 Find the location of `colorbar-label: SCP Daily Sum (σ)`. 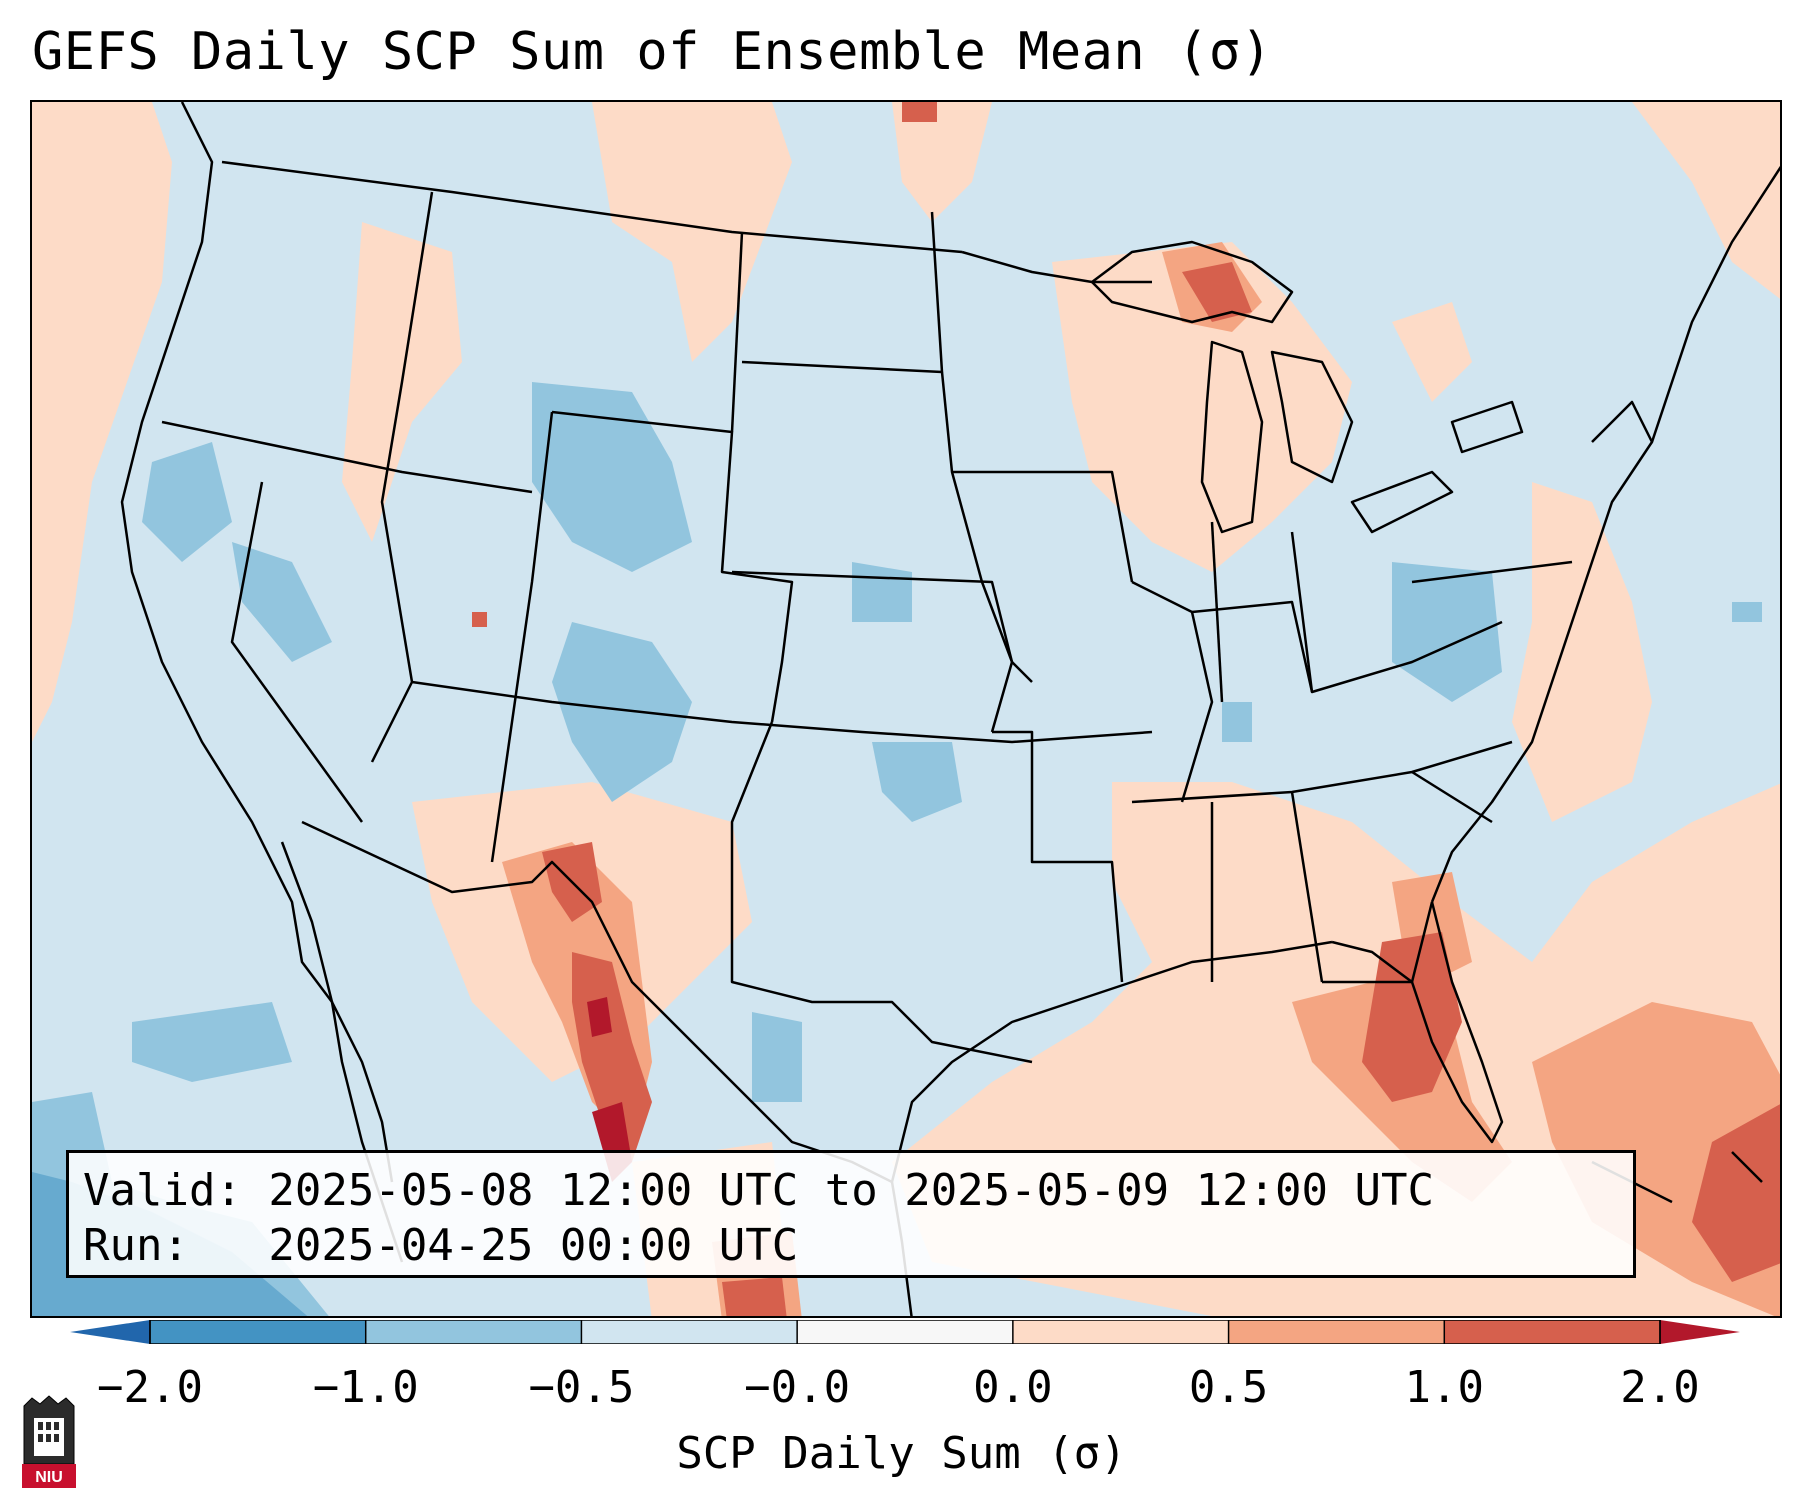

colorbar-label: SCP Daily Sum (σ) is located at coordinates (901, 1453).